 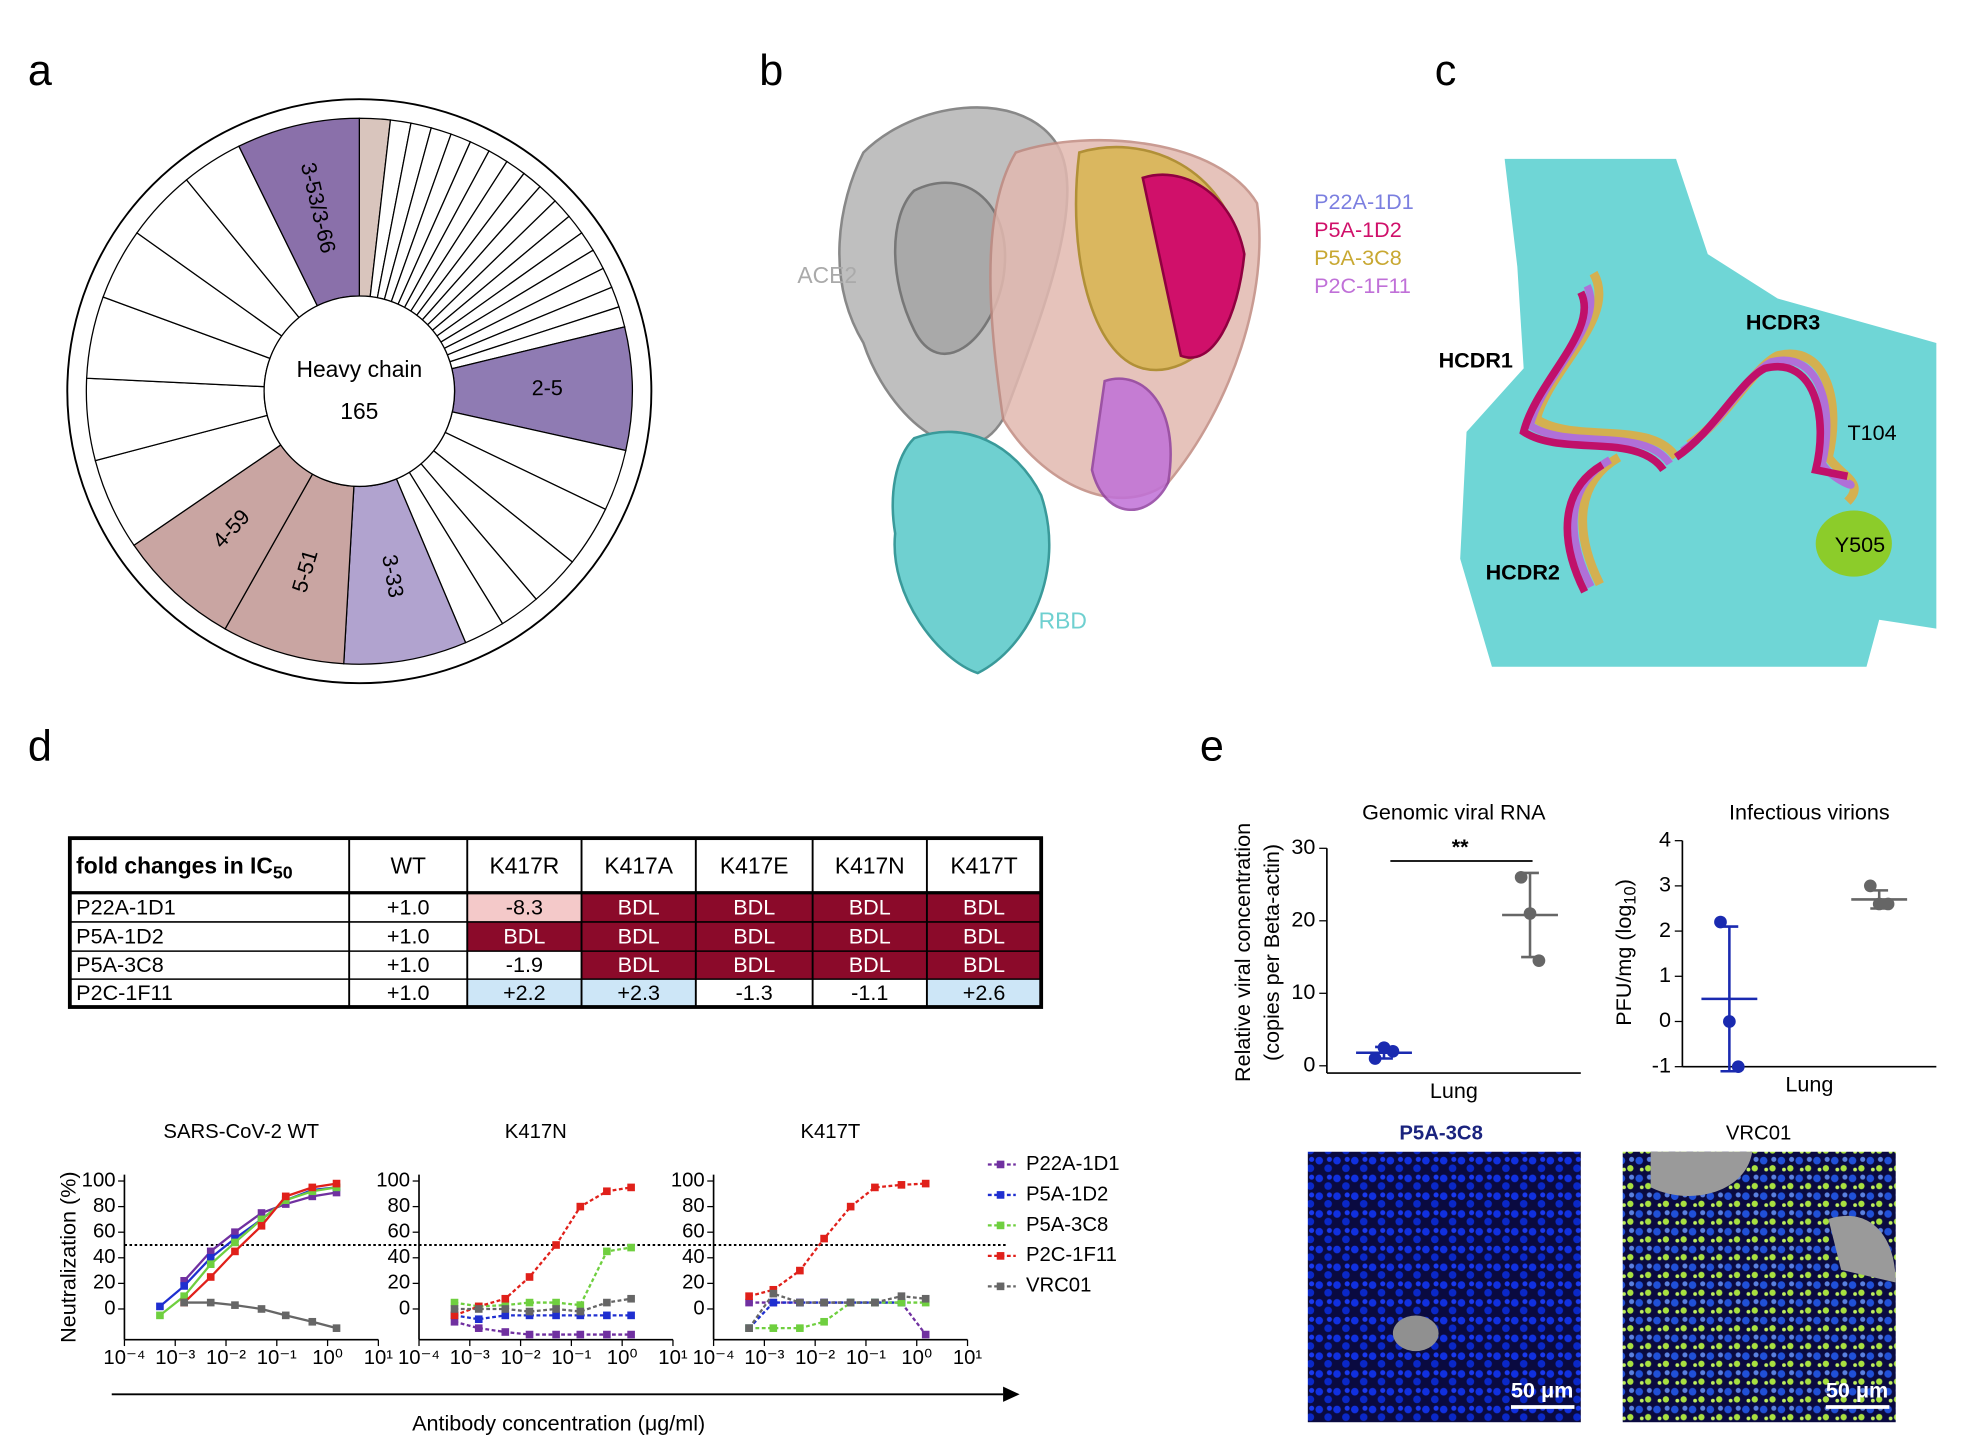 What do you see at coordinates (1665, 929) in the screenshot?
I see `y-tick-label: 2` at bounding box center [1665, 929].